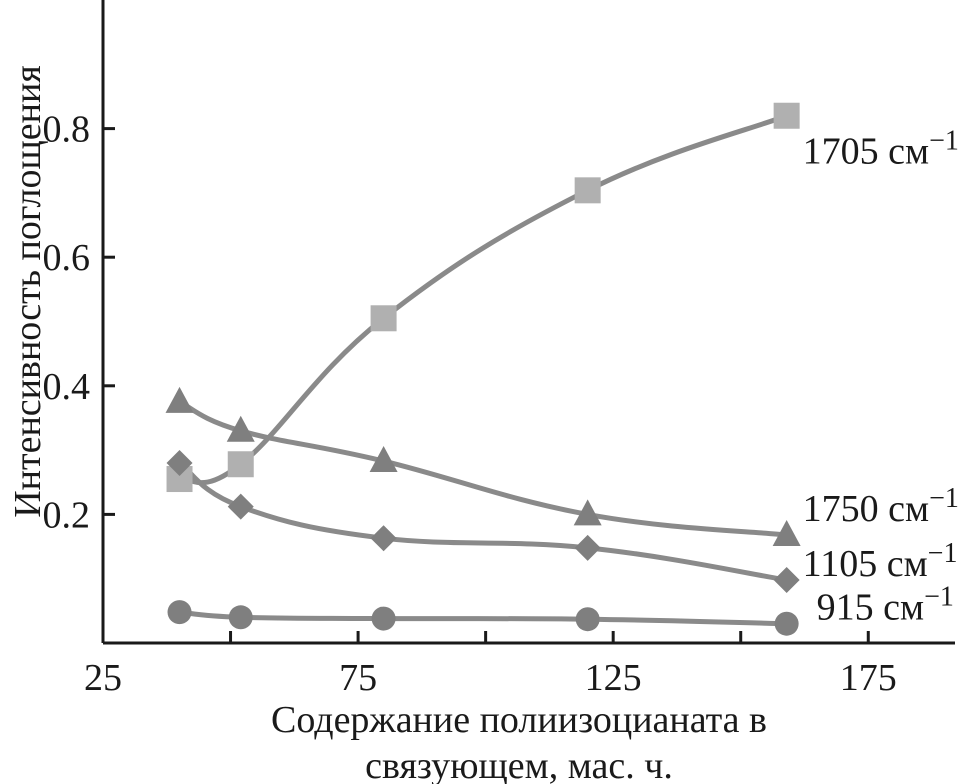 The image size is (960, 784). I want to click on y-tick-label: 0.8, so click(67, 130).